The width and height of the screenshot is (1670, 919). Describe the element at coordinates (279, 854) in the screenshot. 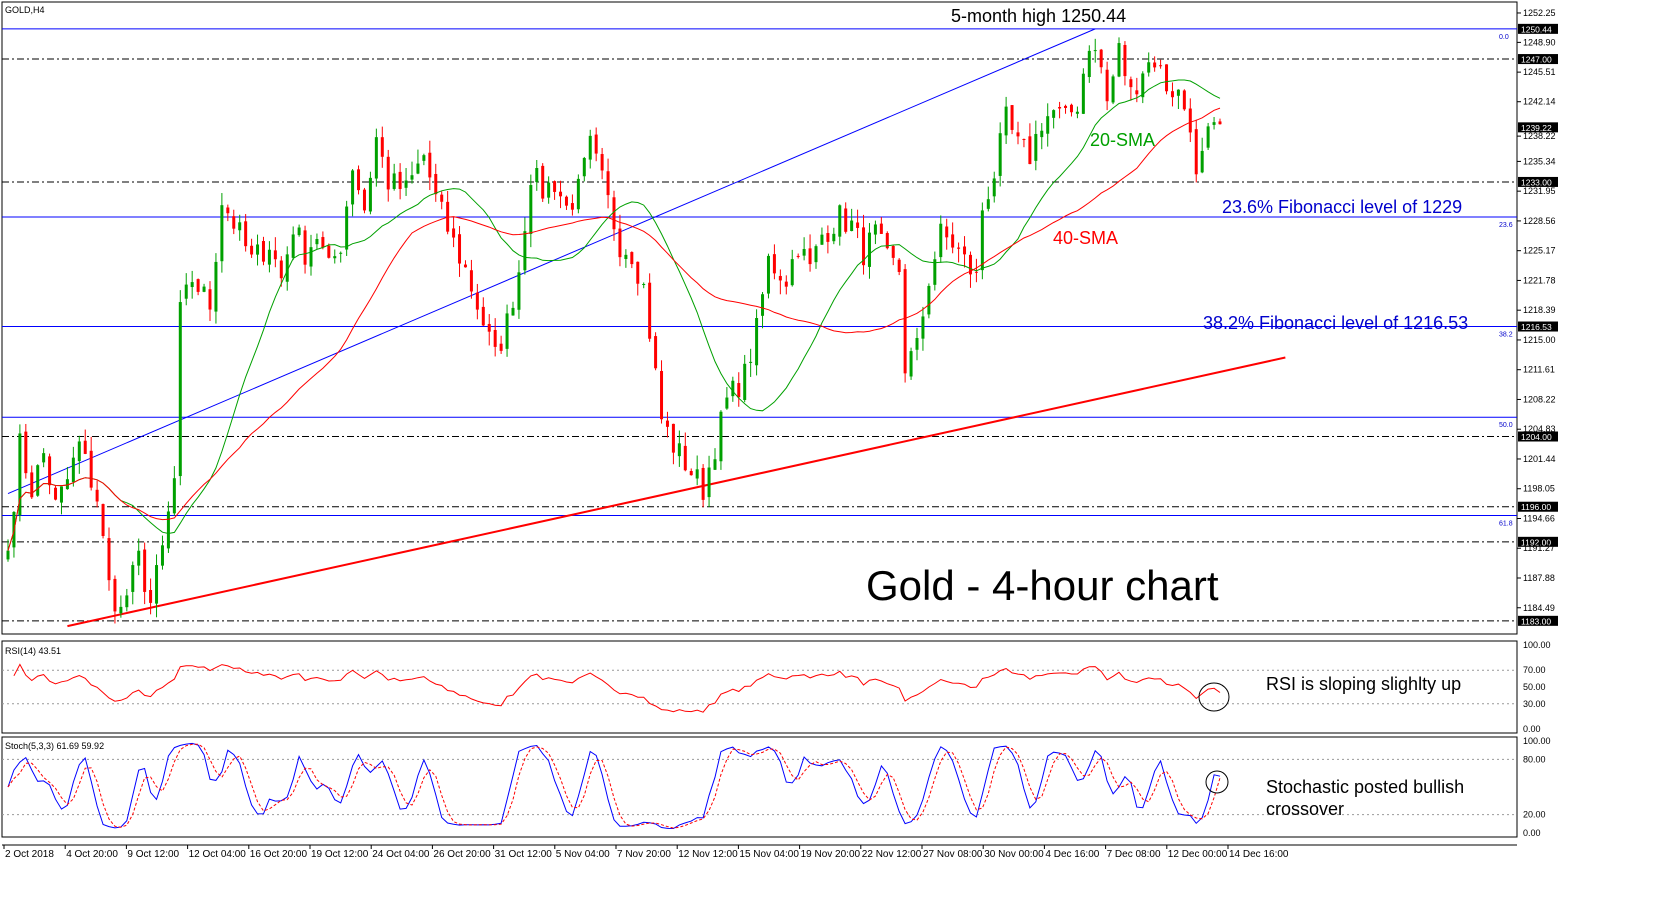

I see `x-tick-label: 16 Oct 20:00` at that location.